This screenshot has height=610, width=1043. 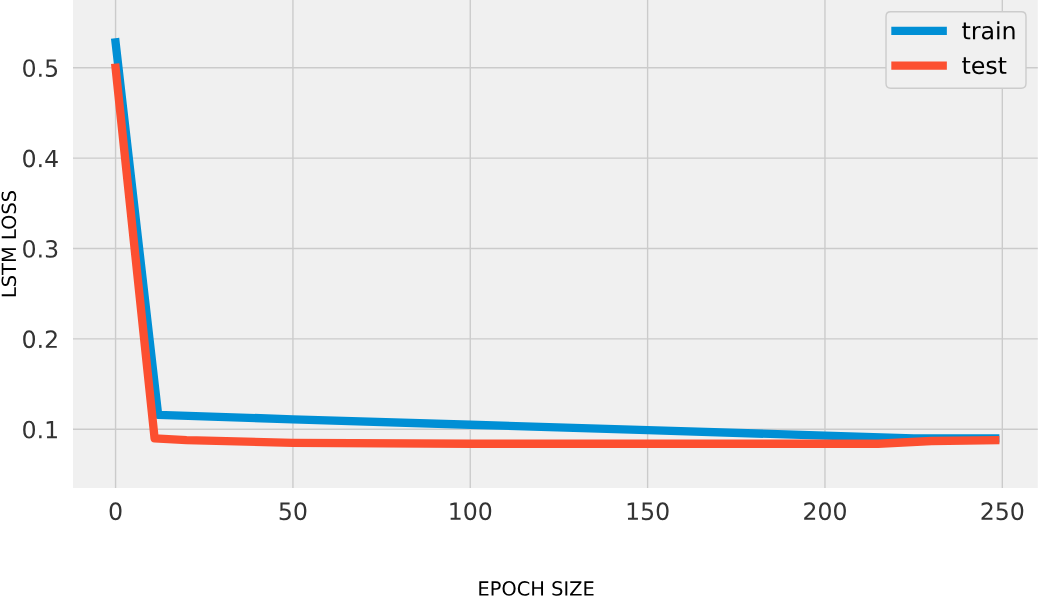 What do you see at coordinates (825, 511) in the screenshot?
I see `x-tick-label: 200` at bounding box center [825, 511].